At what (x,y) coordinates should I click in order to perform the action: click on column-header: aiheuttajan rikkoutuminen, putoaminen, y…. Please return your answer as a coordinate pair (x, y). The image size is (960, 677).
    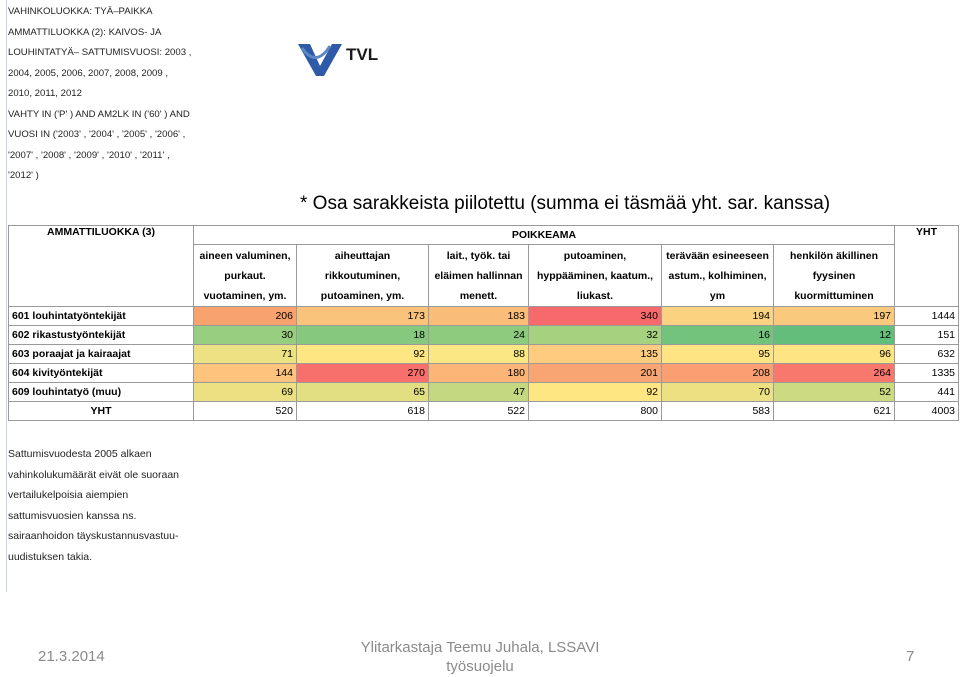
    Looking at the image, I should click on (362, 275).